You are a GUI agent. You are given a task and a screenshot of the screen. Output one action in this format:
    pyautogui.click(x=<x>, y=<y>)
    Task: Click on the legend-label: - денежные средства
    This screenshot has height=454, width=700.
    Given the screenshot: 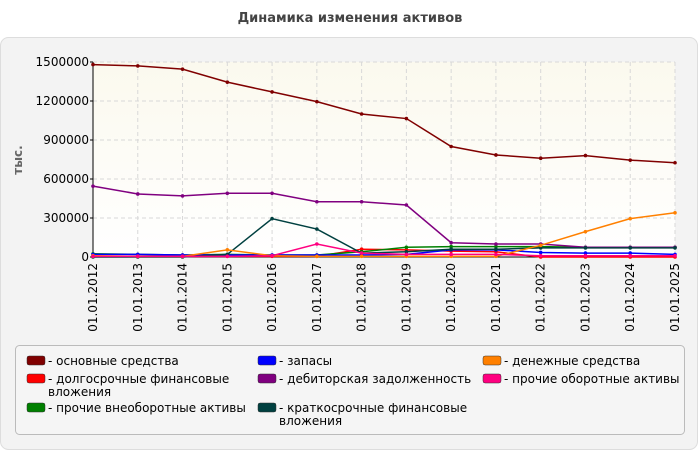 What is the action you would take?
    pyautogui.click(x=572, y=361)
    